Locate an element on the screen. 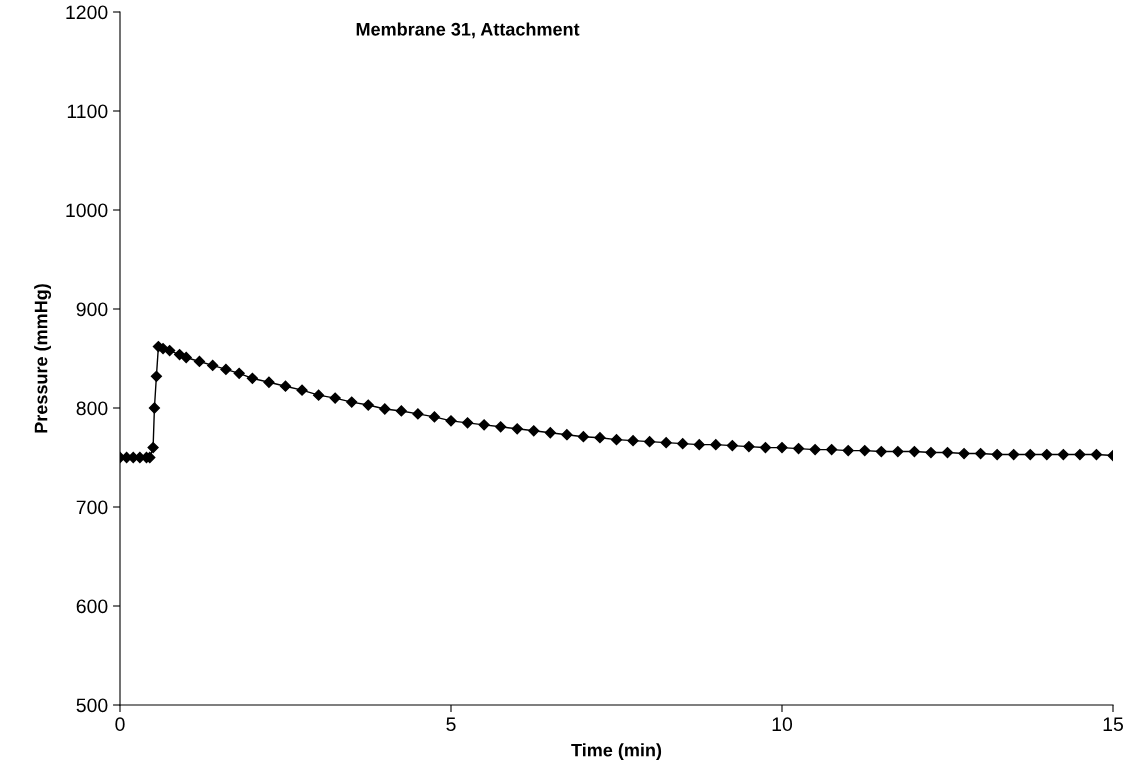 The width and height of the screenshot is (1129, 770). y-axis-title: Pressure (mmHg) is located at coordinates (43, 358).